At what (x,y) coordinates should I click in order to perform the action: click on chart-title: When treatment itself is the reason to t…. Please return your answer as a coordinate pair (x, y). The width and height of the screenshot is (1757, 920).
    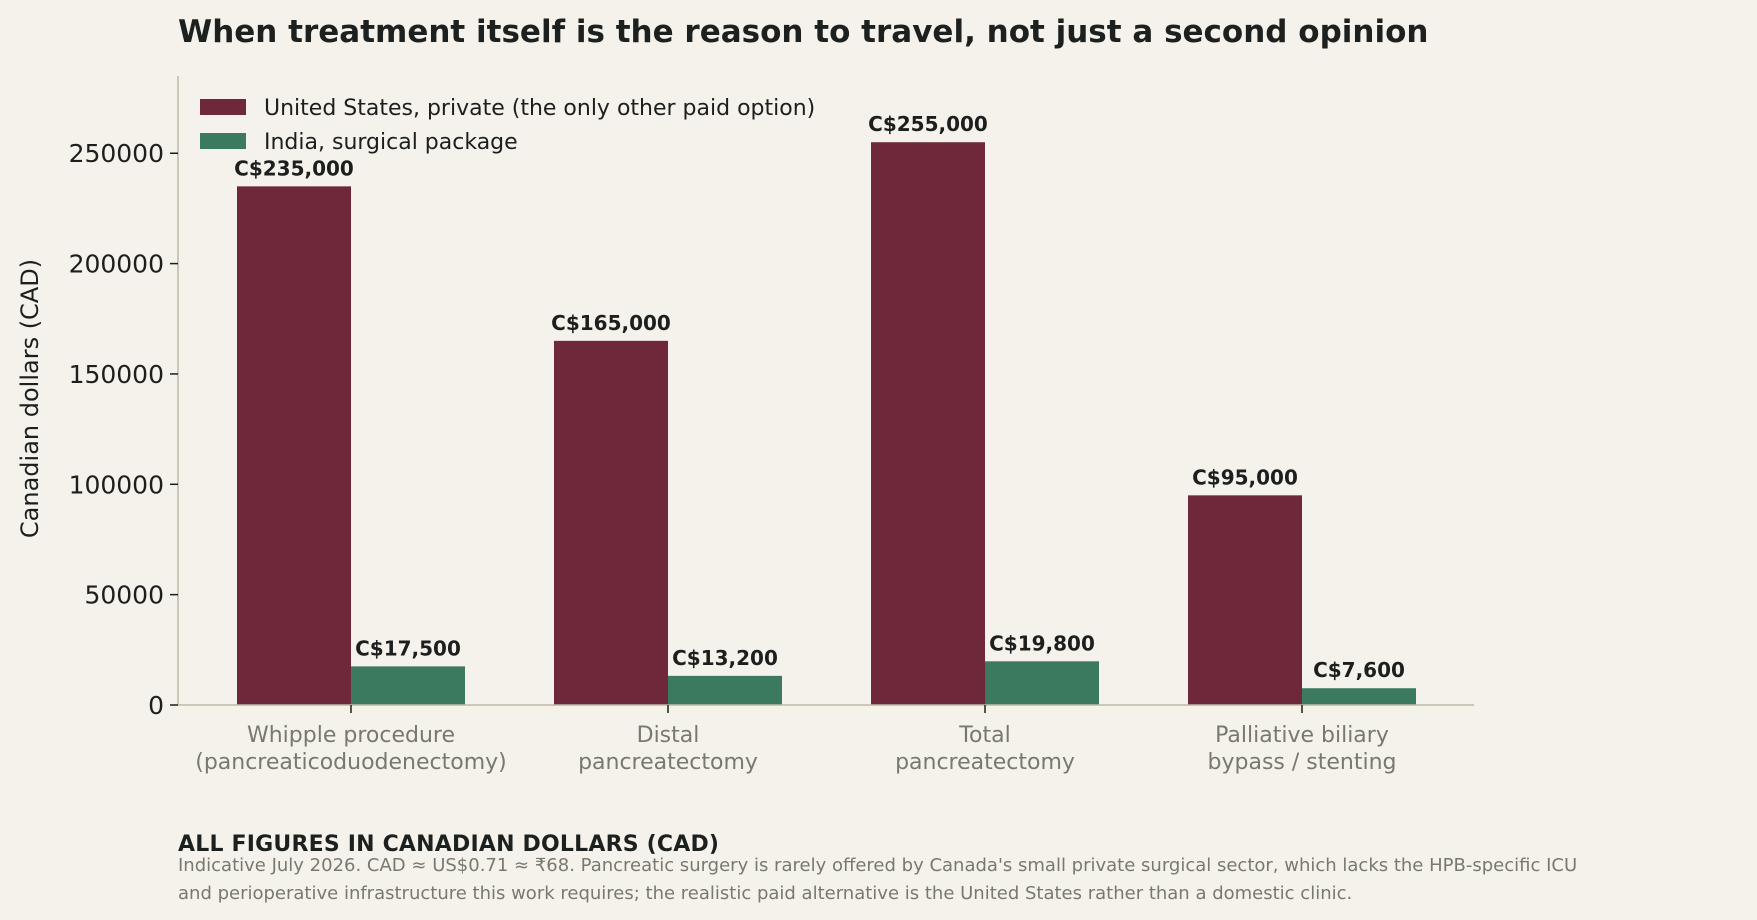
    Looking at the image, I should click on (803, 32).